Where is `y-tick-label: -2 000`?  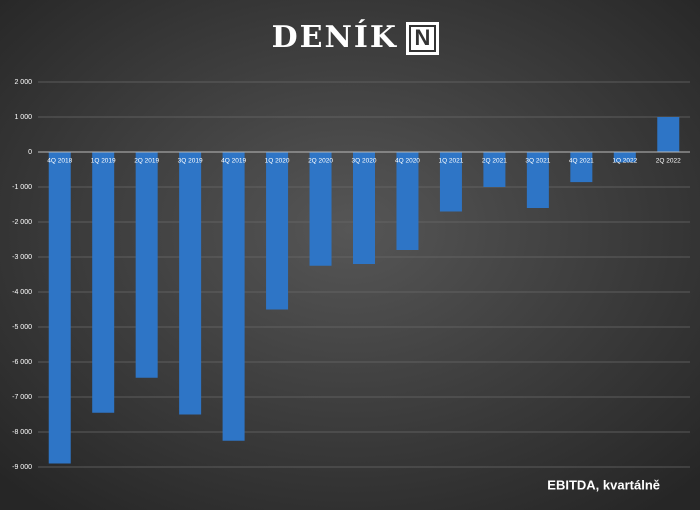
y-tick-label: -2 000 is located at coordinates (22, 222).